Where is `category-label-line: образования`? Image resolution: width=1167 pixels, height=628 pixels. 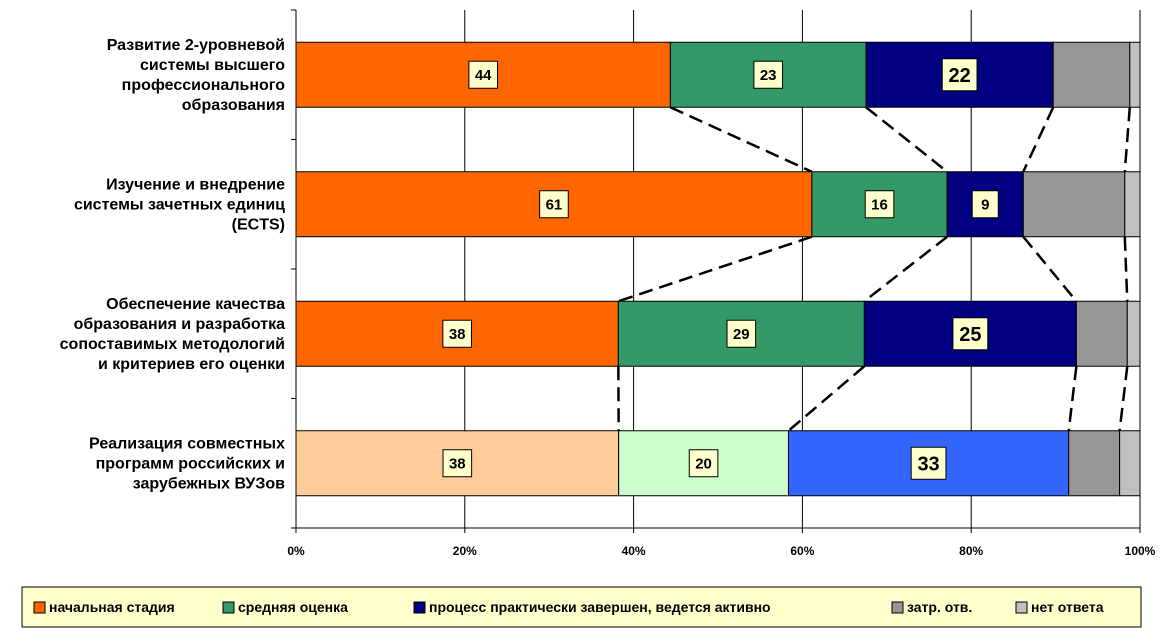 category-label-line: образования is located at coordinates (233, 105).